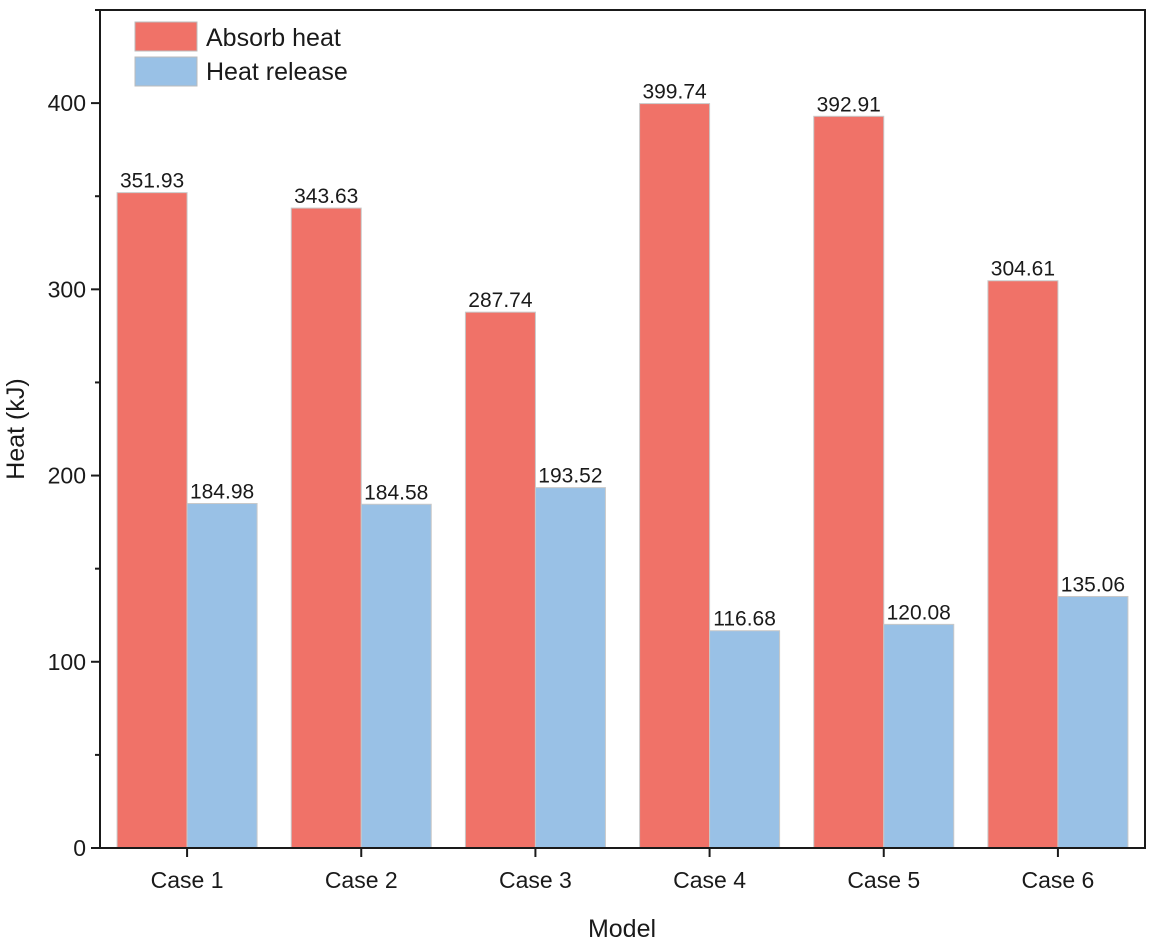 This screenshot has width=1155, height=942. Describe the element at coordinates (570, 476) in the screenshot. I see `data-label-heat-release-case-3: 193.52` at that location.